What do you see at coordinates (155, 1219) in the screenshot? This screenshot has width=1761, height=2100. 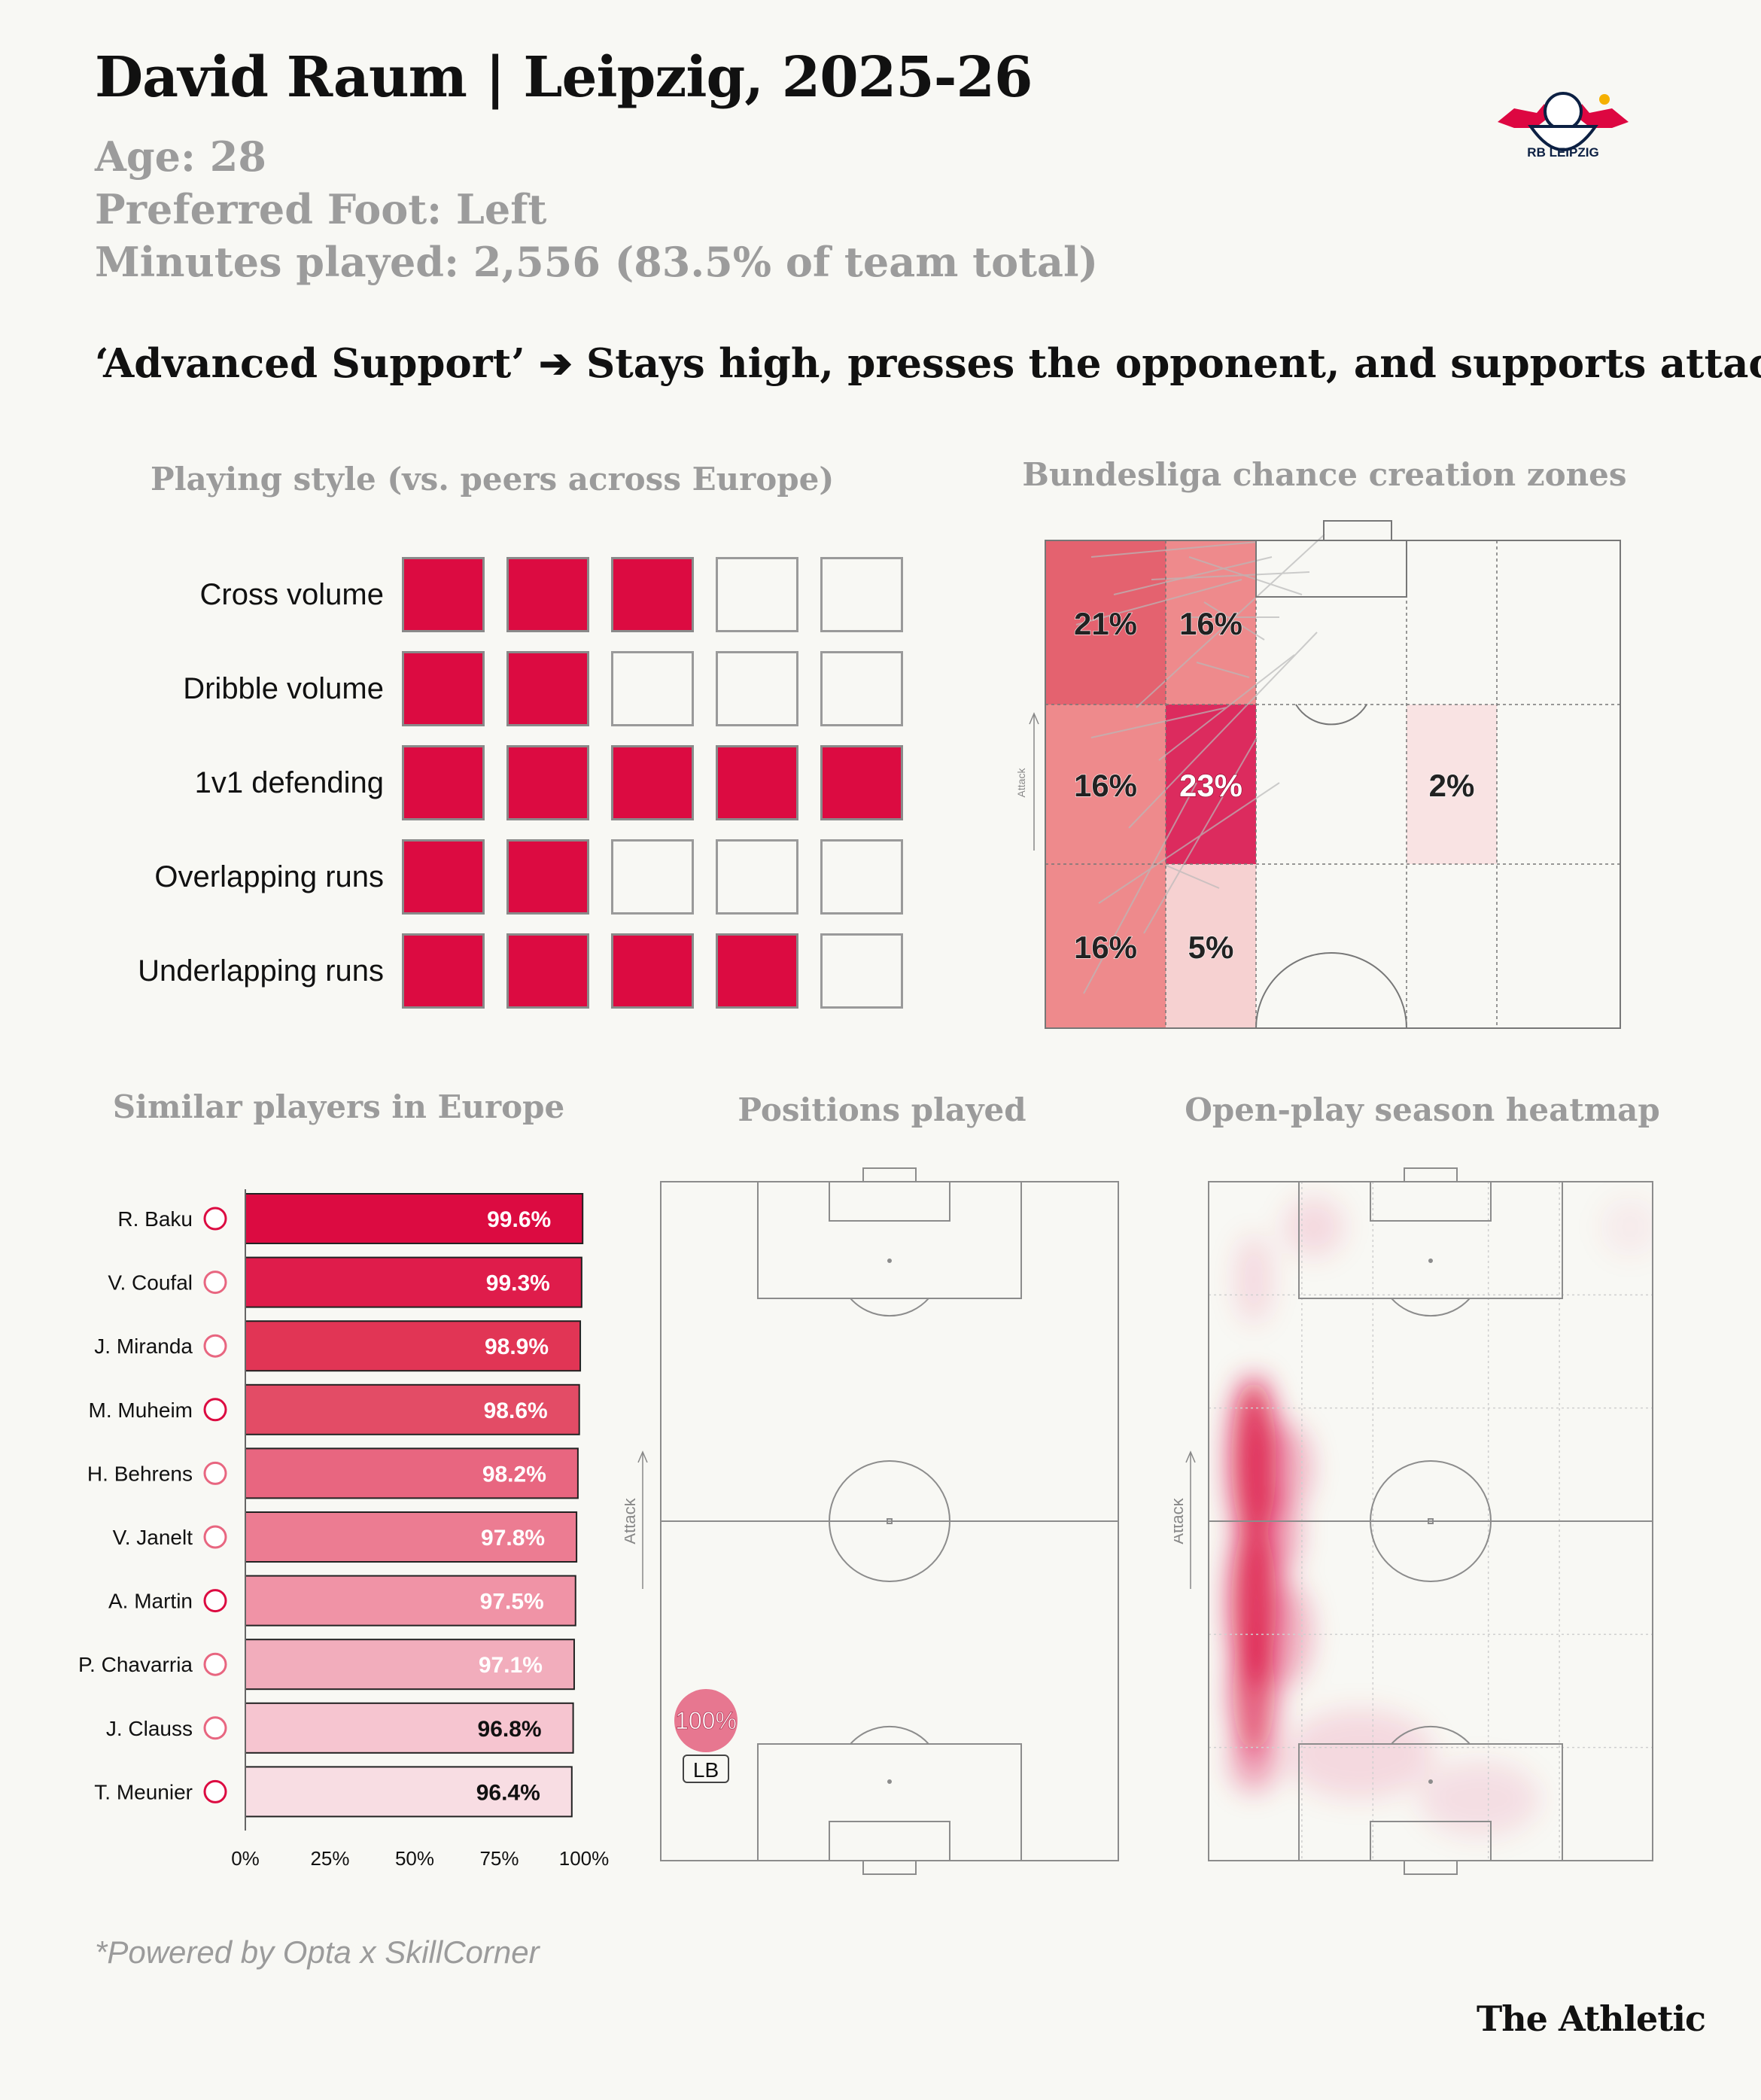 I see `player-name: R. Baku` at bounding box center [155, 1219].